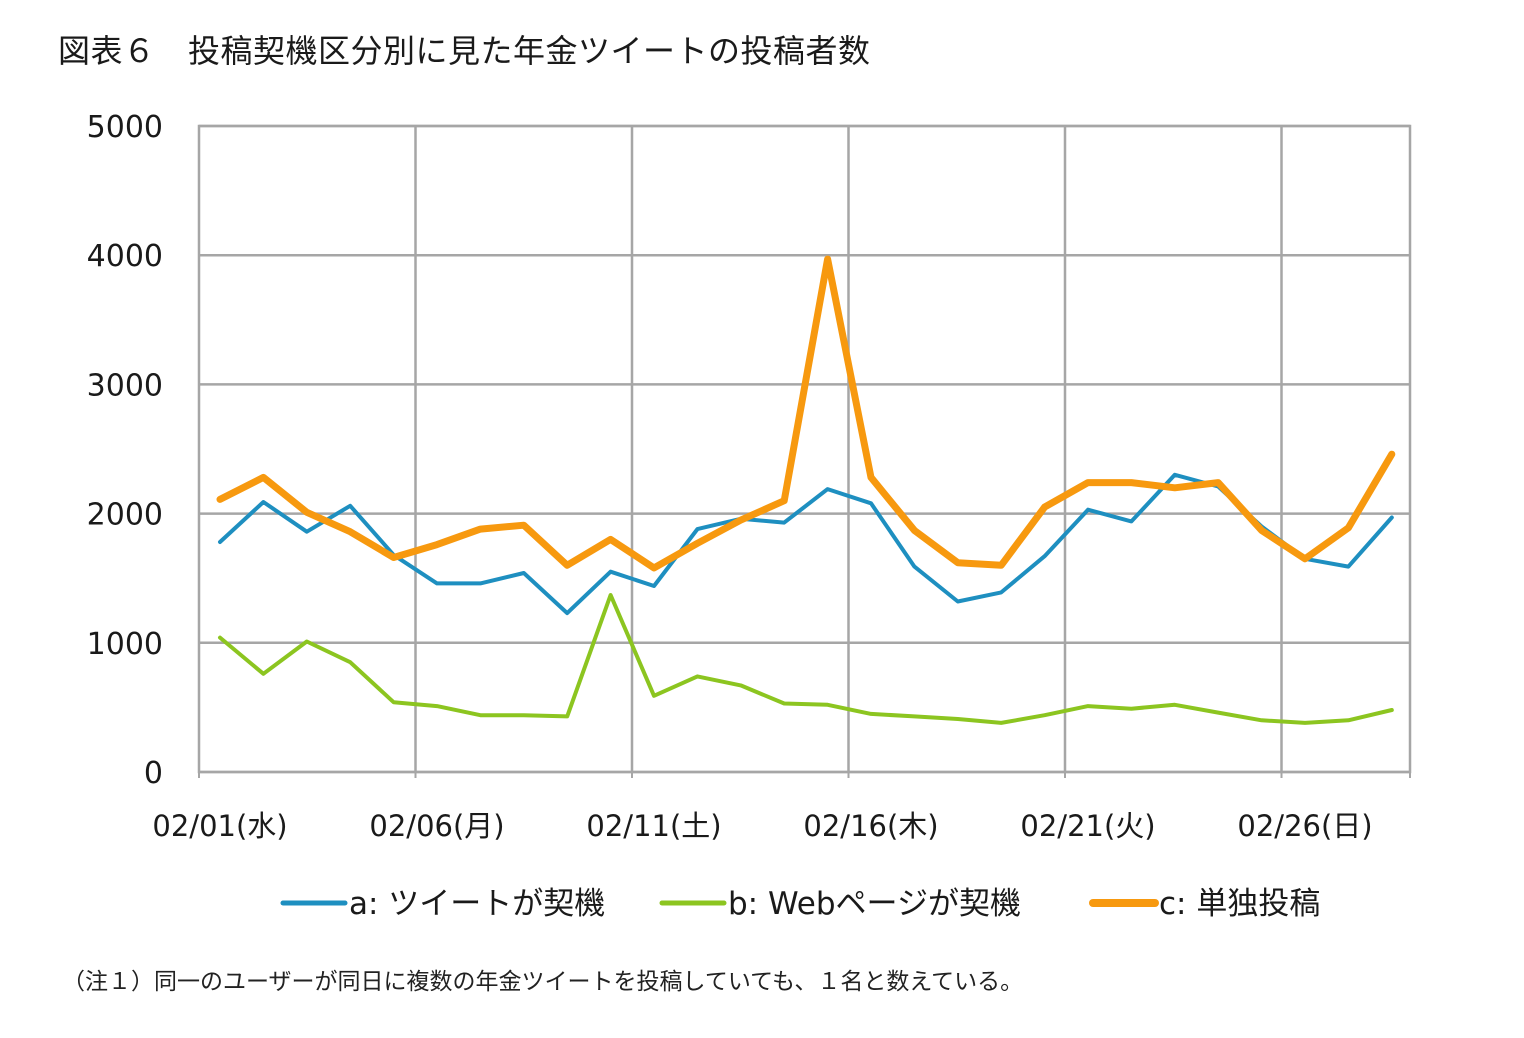 The height and width of the screenshot is (1038, 1524). Describe the element at coordinates (1087, 826) in the screenshot. I see `x-tick-label: 02/21(火)` at that location.